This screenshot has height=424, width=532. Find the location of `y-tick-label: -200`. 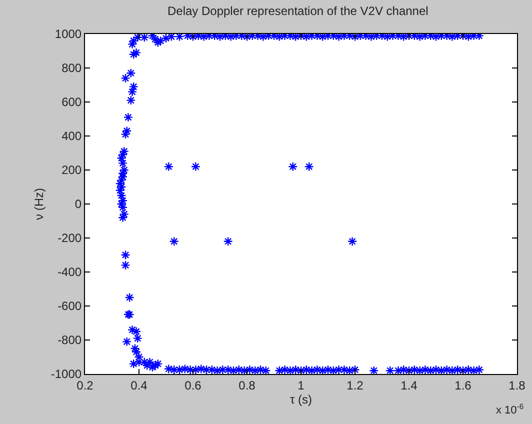

y-tick-label: -200 is located at coordinates (70, 238).